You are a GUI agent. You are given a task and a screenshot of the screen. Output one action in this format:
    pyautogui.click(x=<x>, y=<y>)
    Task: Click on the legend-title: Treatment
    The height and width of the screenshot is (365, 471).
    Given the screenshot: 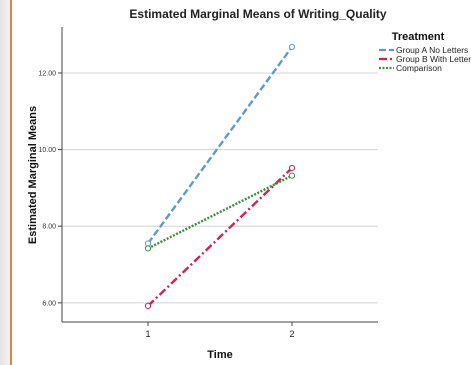 What is the action you would take?
    pyautogui.click(x=418, y=37)
    